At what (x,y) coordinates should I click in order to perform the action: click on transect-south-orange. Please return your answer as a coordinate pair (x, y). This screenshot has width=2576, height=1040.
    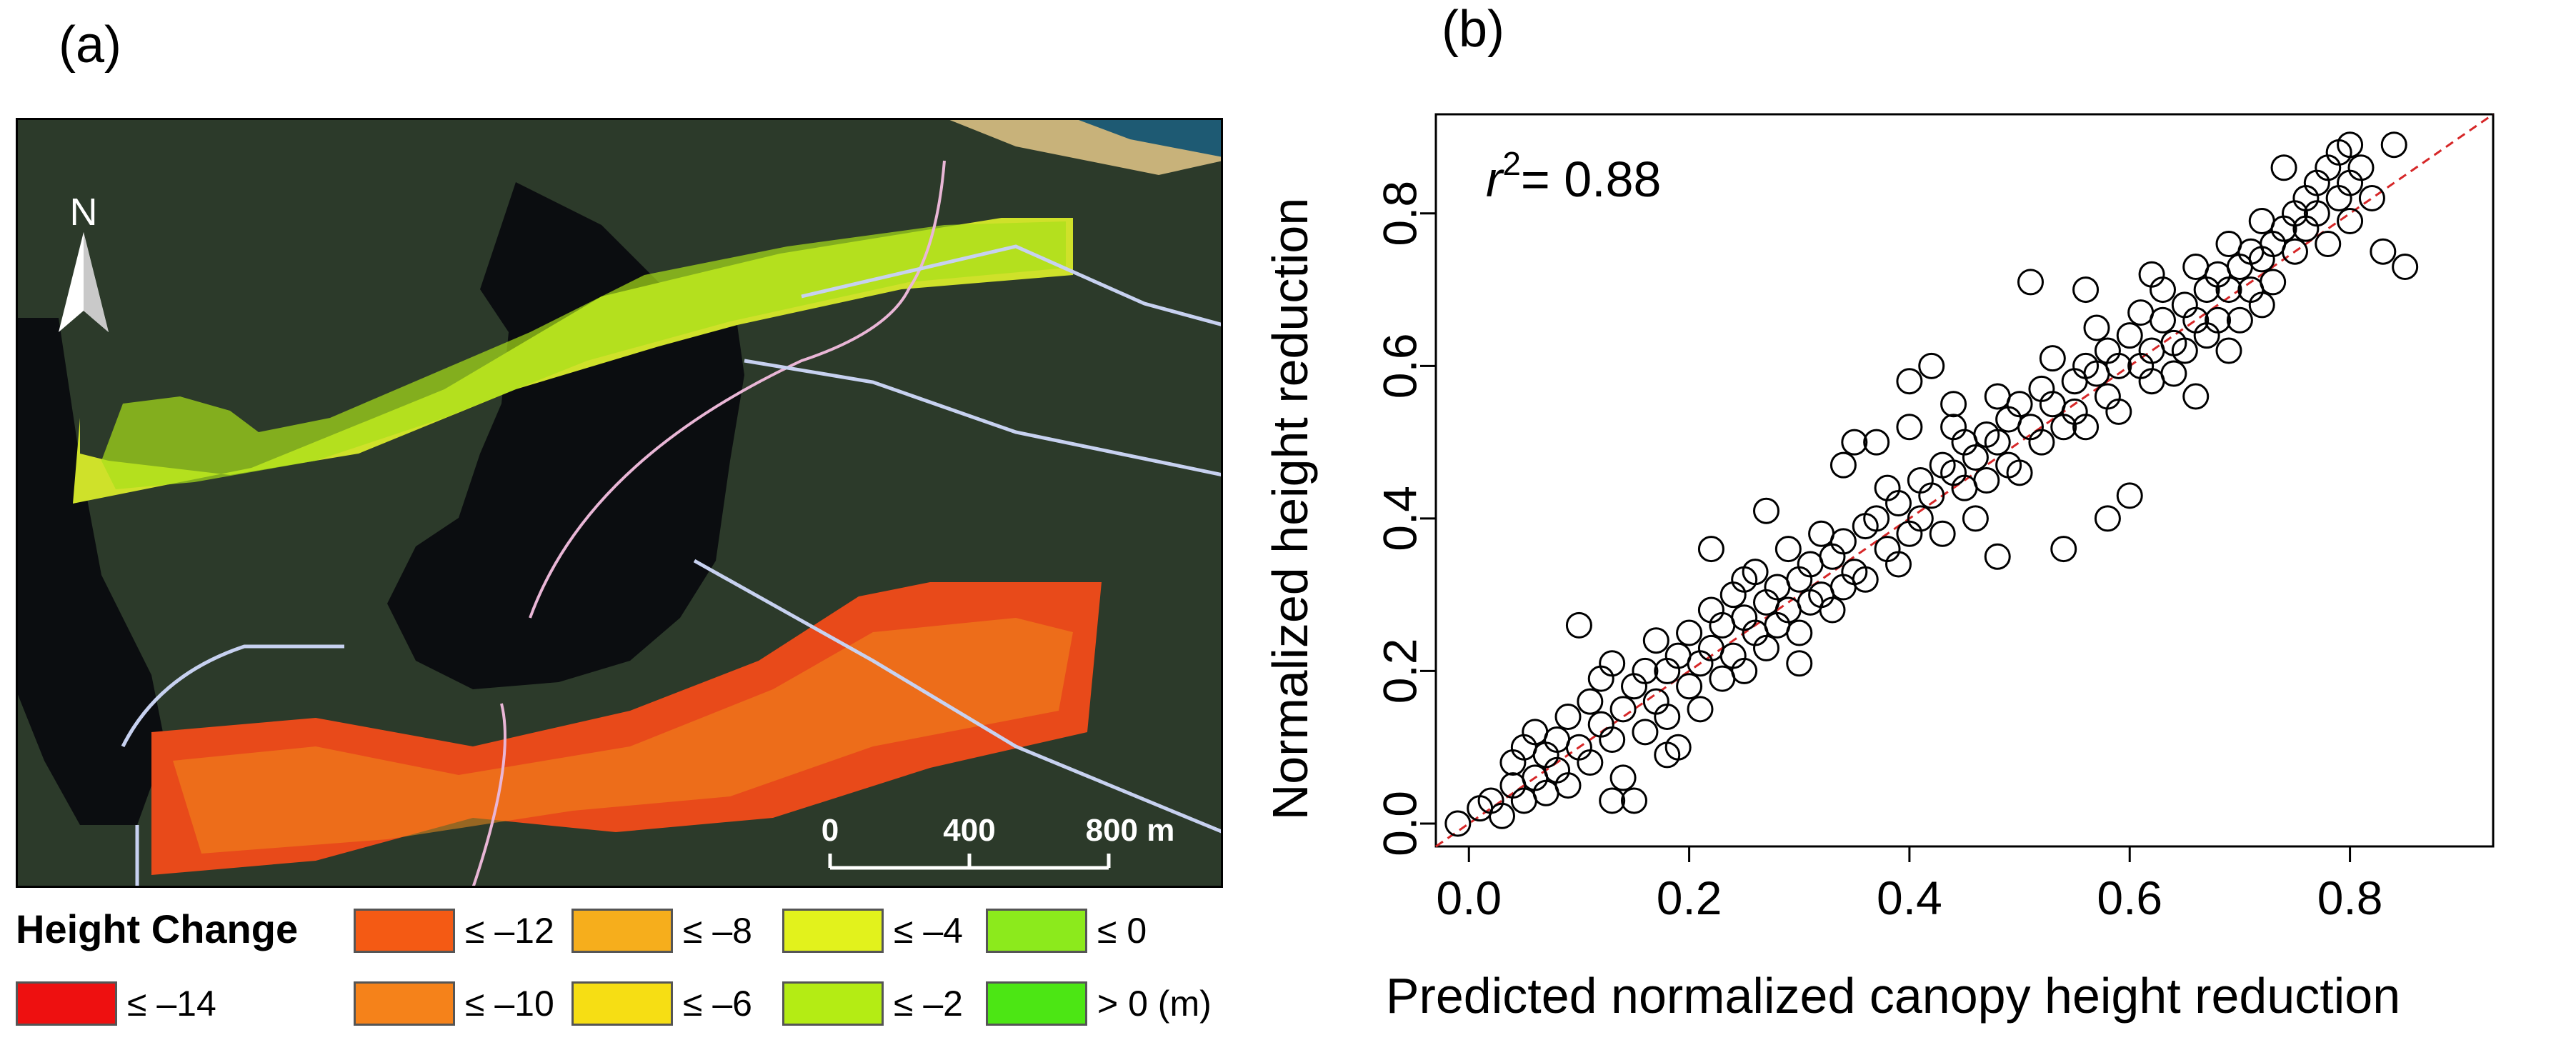
    Looking at the image, I should click on (623, 736).